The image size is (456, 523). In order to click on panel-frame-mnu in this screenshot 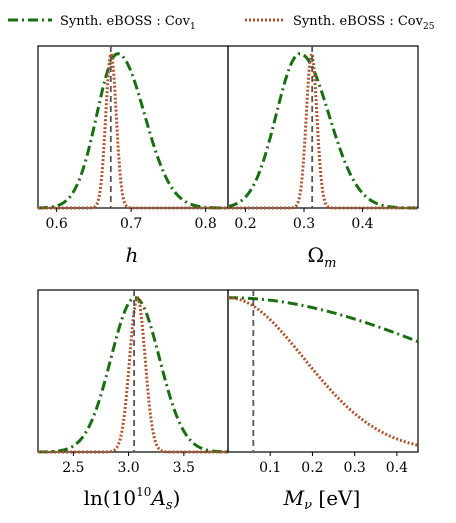, I will do `click(323, 371)`.